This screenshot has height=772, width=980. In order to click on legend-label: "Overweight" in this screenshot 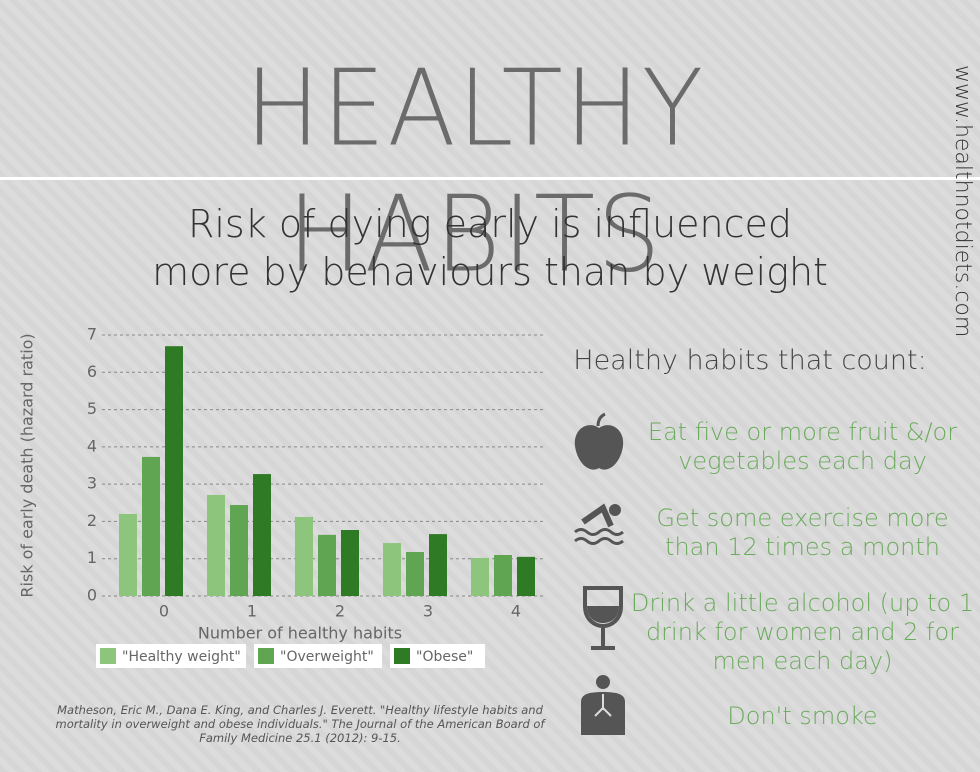, I will do `click(327, 657)`.